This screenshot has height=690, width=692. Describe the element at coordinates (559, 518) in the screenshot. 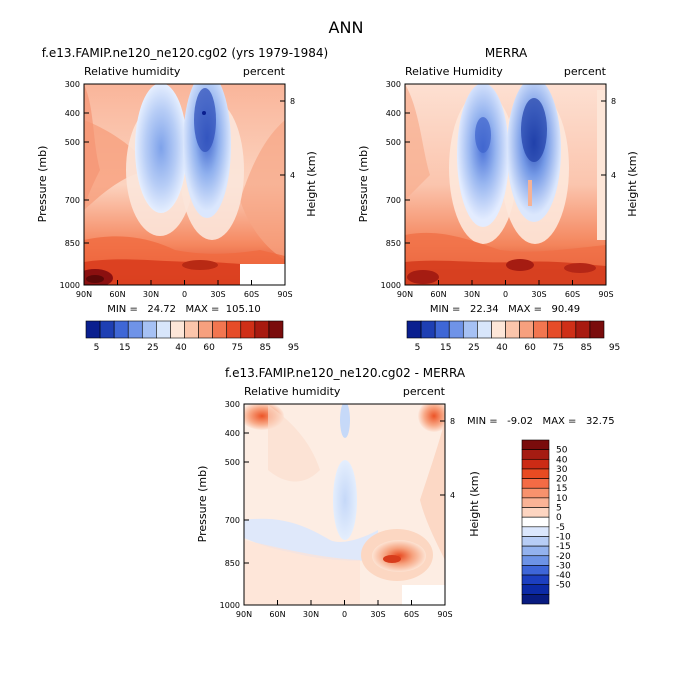

I see `colorbar-label: 0` at that location.